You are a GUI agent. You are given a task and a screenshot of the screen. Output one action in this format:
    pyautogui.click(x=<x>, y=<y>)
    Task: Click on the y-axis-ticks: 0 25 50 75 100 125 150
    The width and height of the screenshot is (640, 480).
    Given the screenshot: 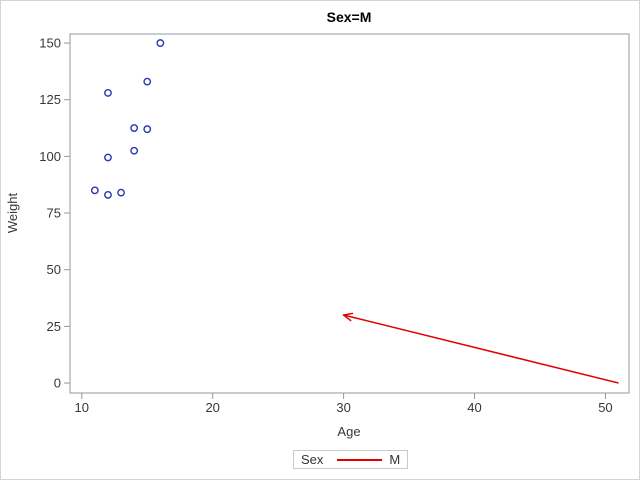 What is the action you would take?
    pyautogui.click(x=54, y=213)
    